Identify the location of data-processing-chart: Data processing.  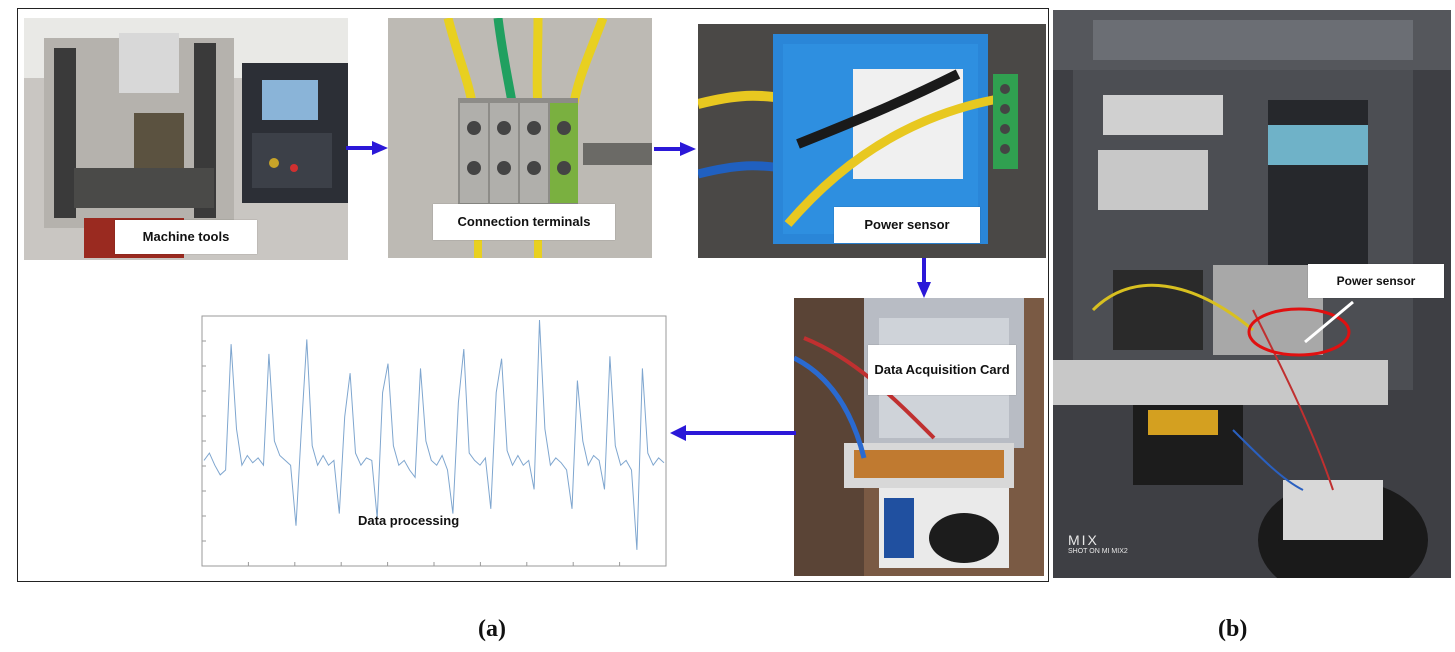
(429, 443).